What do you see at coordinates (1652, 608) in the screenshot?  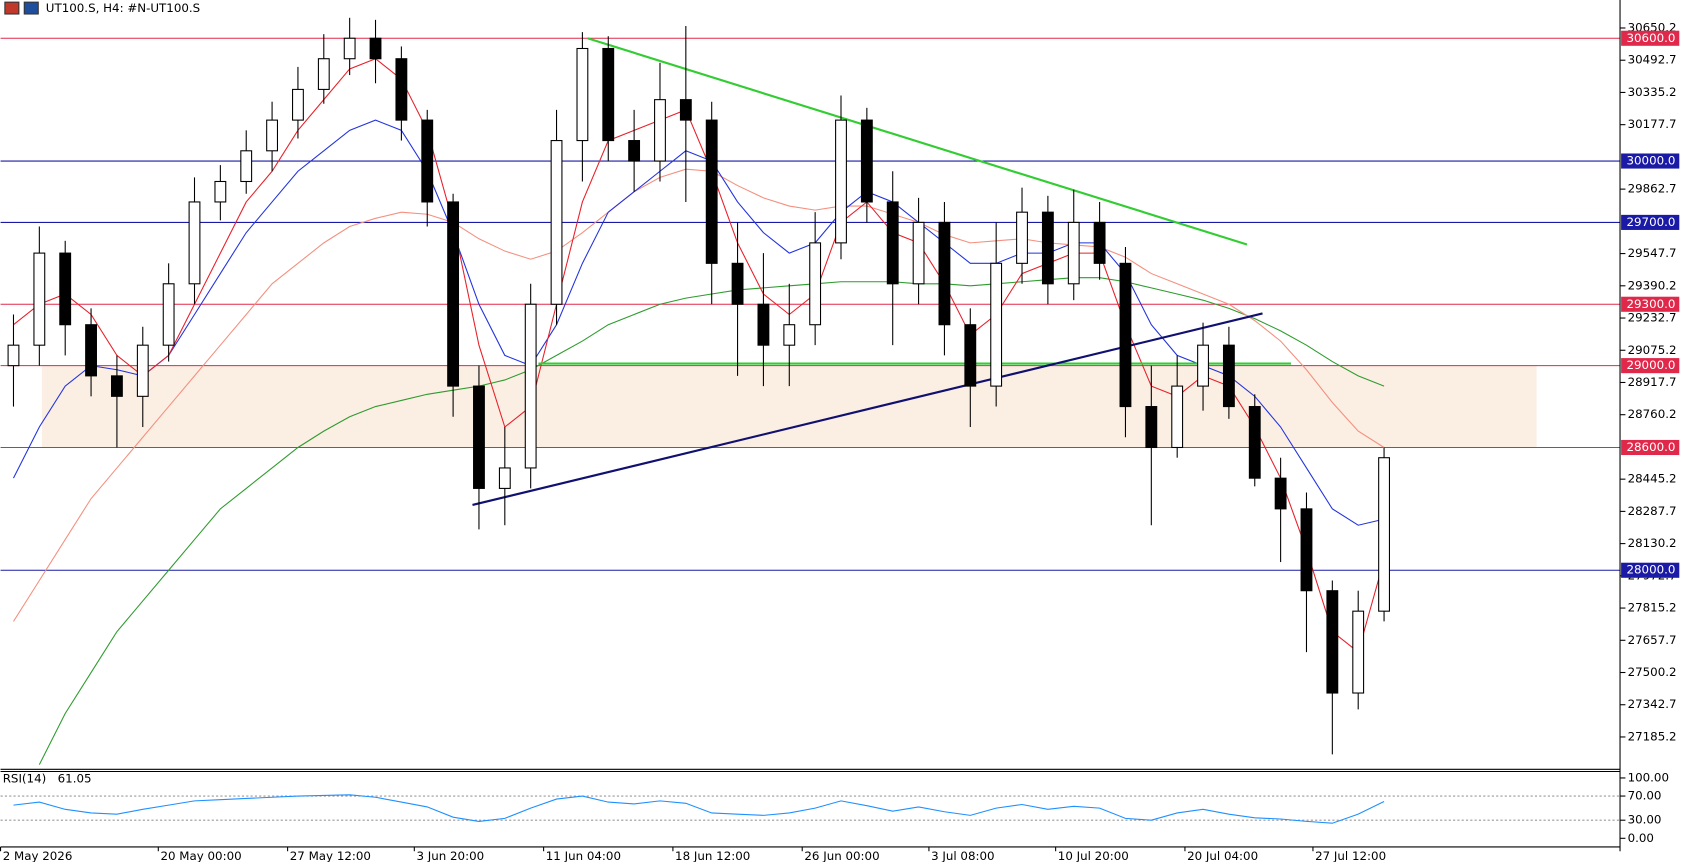 I see `y-tick-label: 27815.2` at bounding box center [1652, 608].